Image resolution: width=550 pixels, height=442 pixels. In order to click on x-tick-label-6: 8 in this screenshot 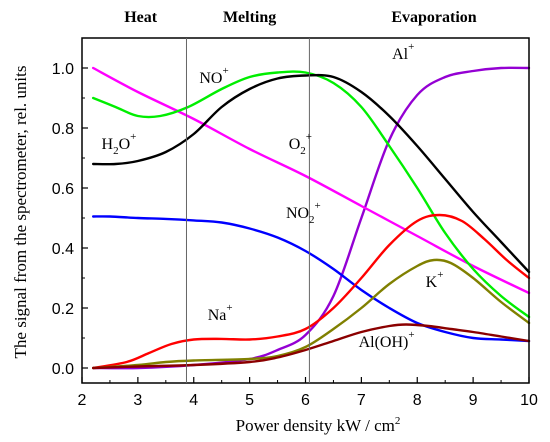, I will do `click(417, 400)`.